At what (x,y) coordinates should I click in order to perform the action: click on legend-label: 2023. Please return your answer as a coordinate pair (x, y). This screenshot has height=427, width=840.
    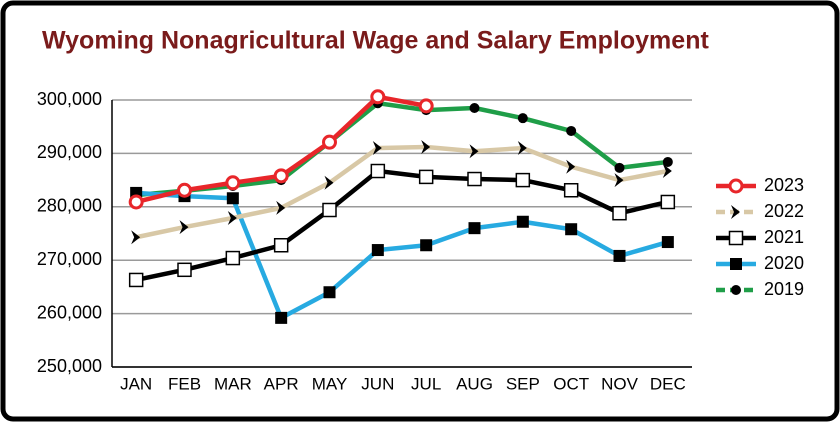
    Looking at the image, I should click on (784, 185).